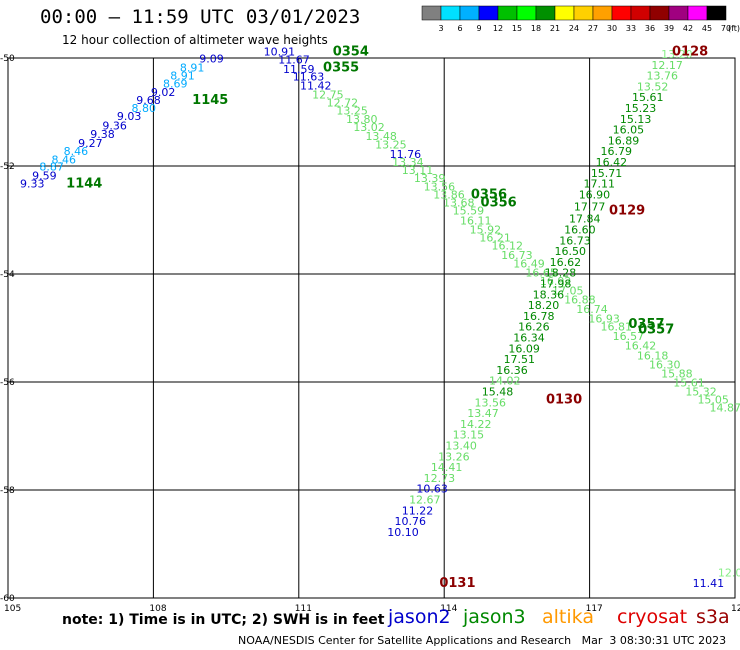  What do you see at coordinates (294, 59) in the screenshot?
I see `swh-value-label: 11.67` at bounding box center [294, 59].